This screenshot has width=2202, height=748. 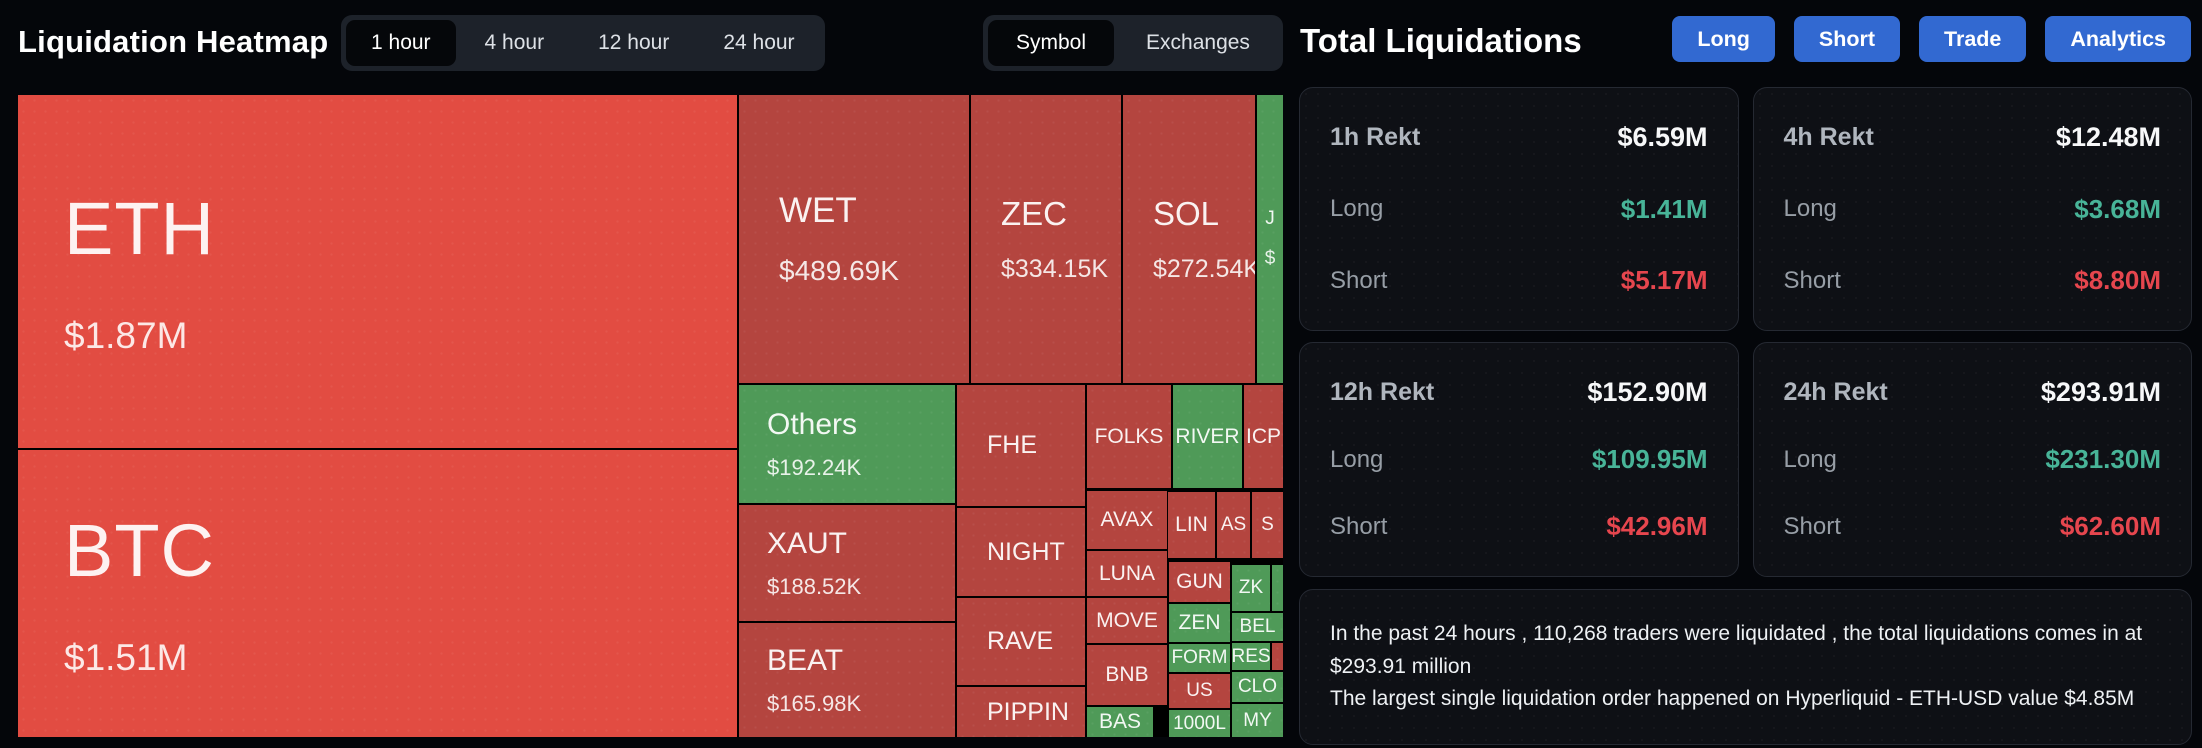 I want to click on cell-symbol: RAVE, so click(x=1020, y=641).